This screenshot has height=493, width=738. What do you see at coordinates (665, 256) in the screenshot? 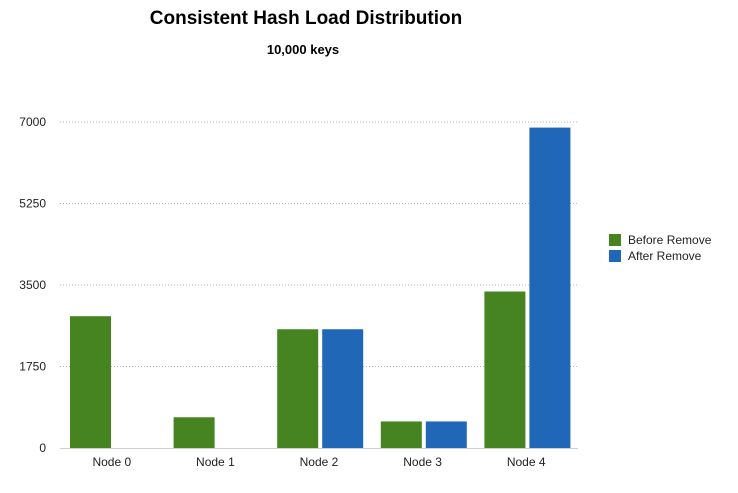
I see `legend-label: After Remove` at bounding box center [665, 256].